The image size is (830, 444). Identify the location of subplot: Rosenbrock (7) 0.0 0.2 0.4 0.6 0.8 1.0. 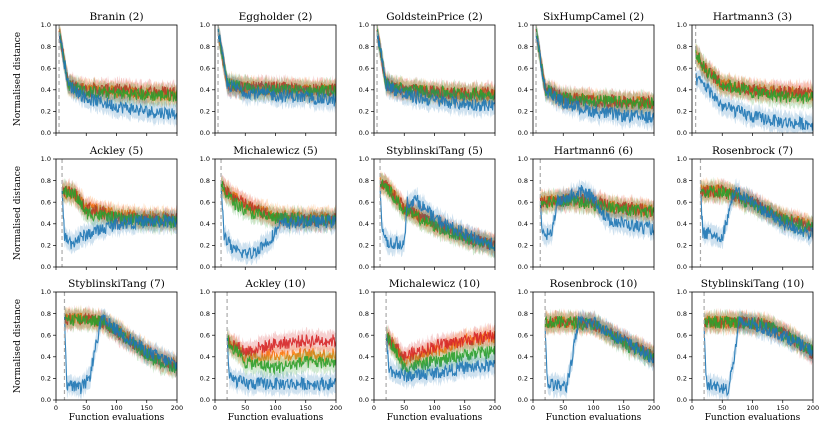
(745, 208).